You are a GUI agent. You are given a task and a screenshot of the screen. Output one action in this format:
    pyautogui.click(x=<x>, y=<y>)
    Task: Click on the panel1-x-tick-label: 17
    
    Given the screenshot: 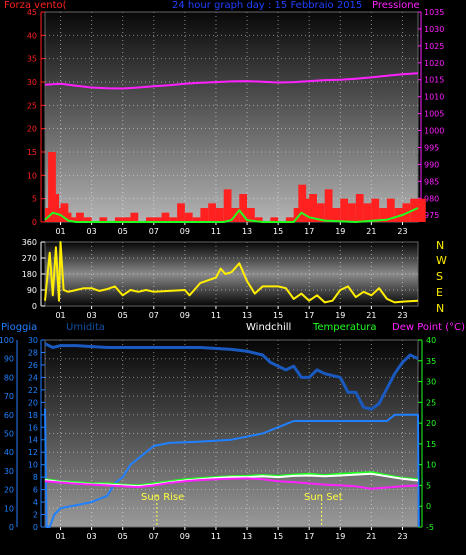 What is the action you would take?
    pyautogui.click(x=309, y=231)
    